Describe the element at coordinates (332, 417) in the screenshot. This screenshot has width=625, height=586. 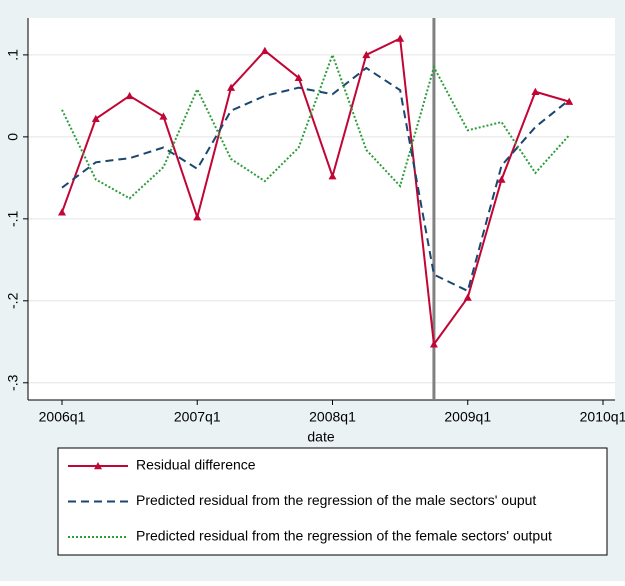
I see `x-tick-label: 2008q1` at that location.